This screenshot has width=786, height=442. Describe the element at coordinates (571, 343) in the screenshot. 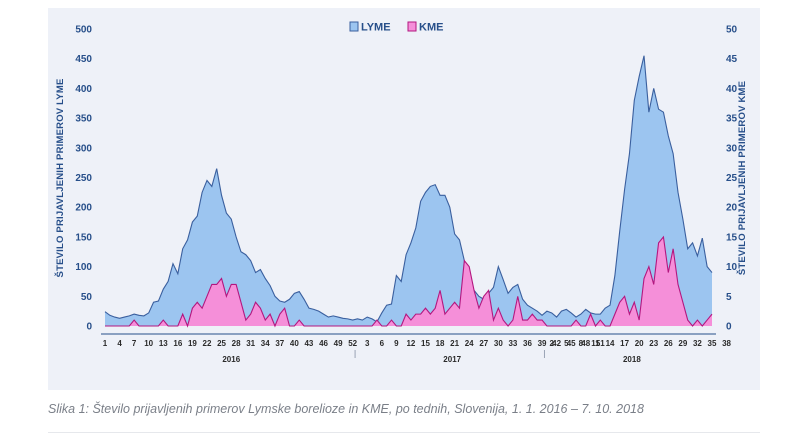

I see `x-tick-label: 45` at that location.